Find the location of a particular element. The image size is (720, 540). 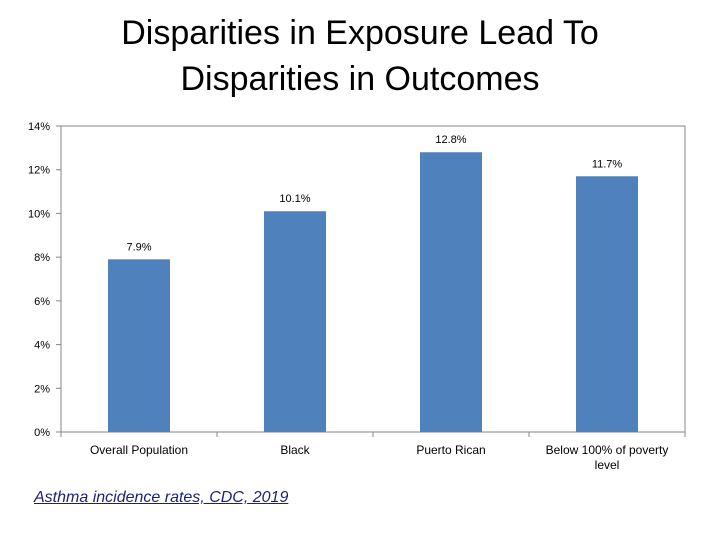

y-tick-label: 6% is located at coordinates (42, 302).